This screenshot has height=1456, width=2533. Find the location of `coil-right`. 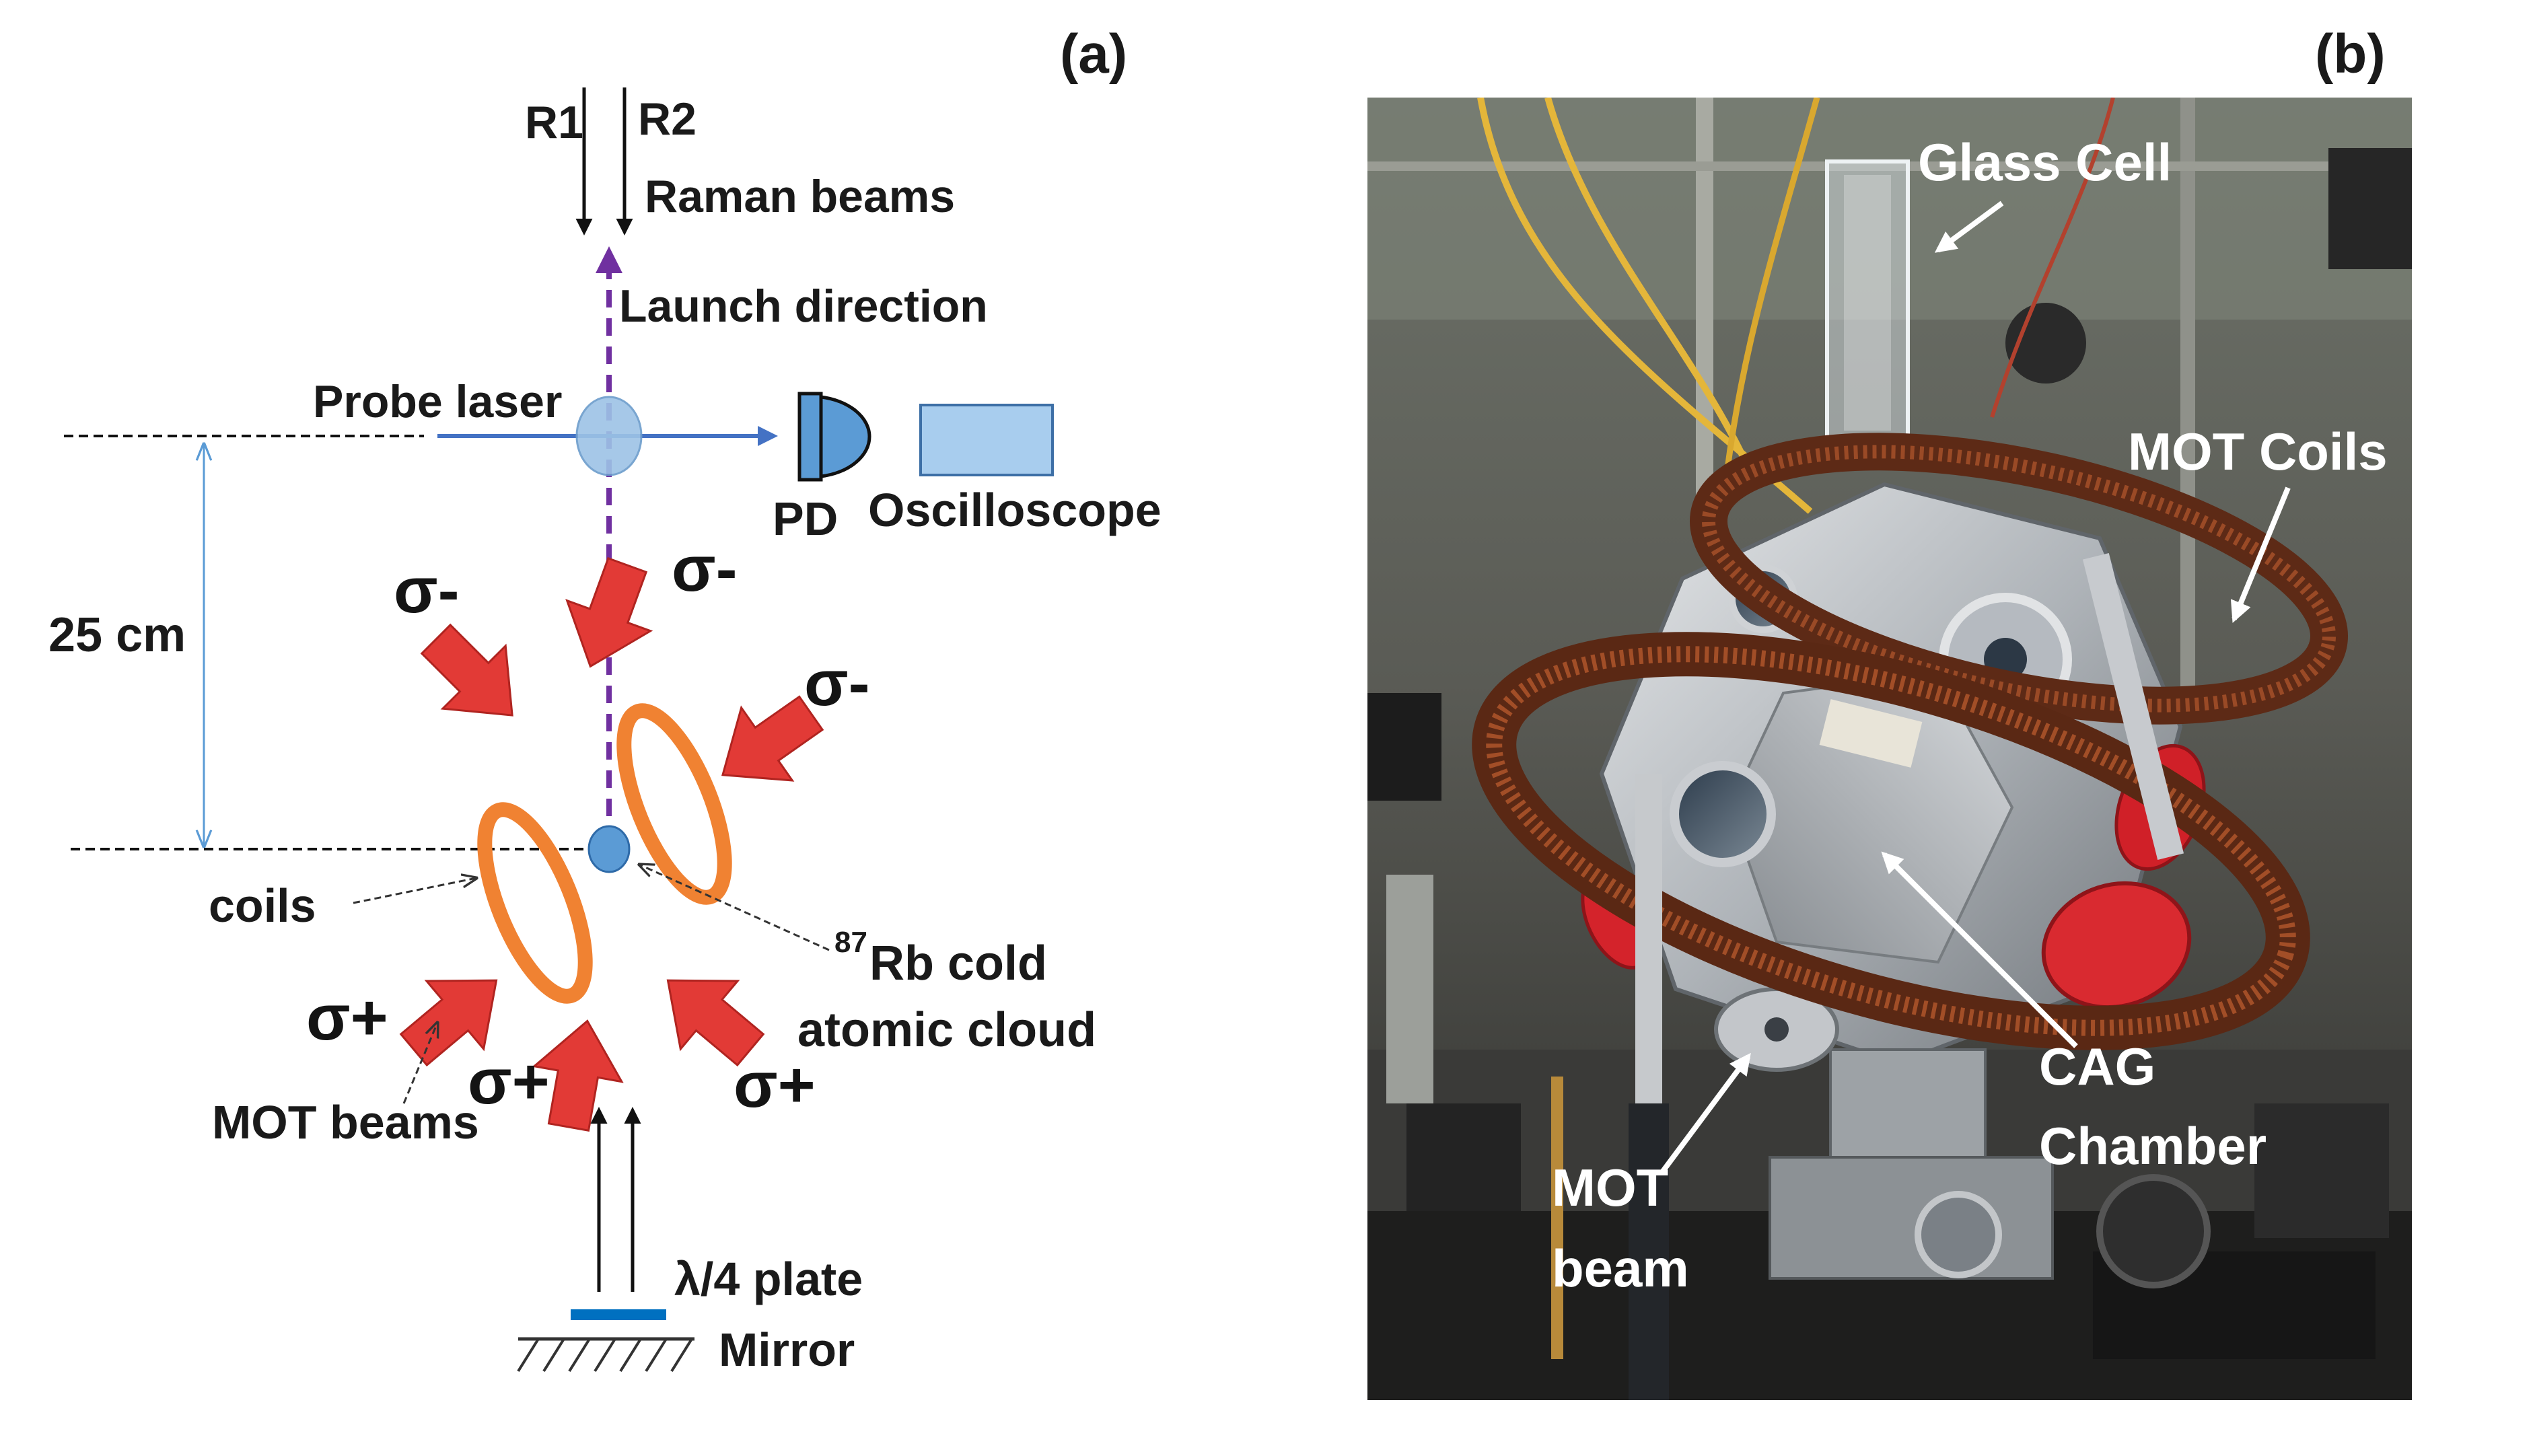

coil-right is located at coordinates (674, 804).